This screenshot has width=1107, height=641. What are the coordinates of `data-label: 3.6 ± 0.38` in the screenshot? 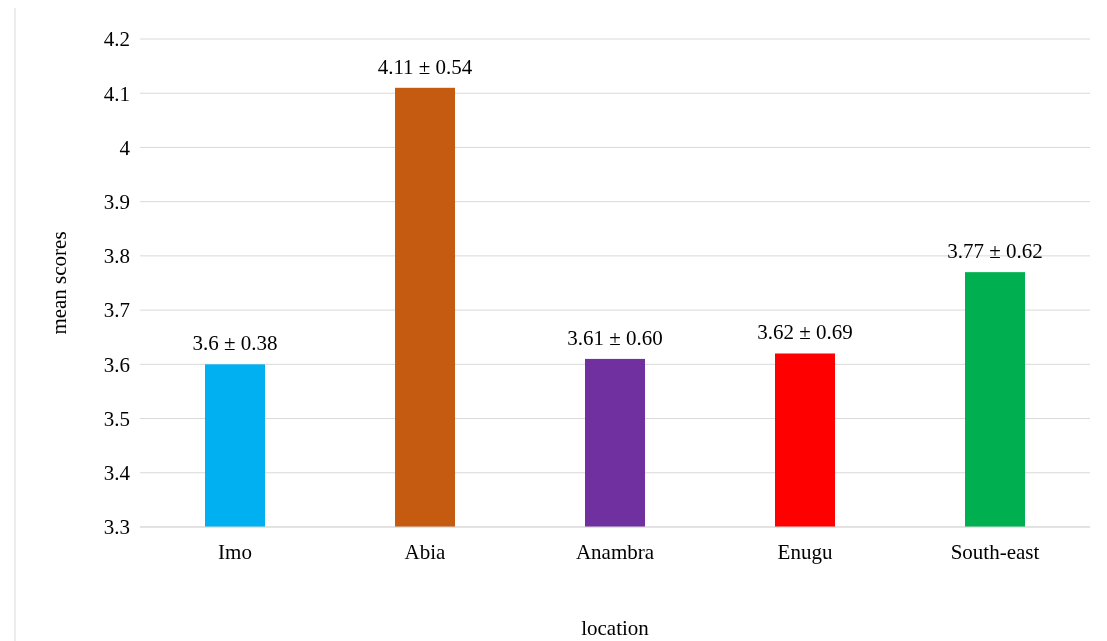 It's located at (235, 343).